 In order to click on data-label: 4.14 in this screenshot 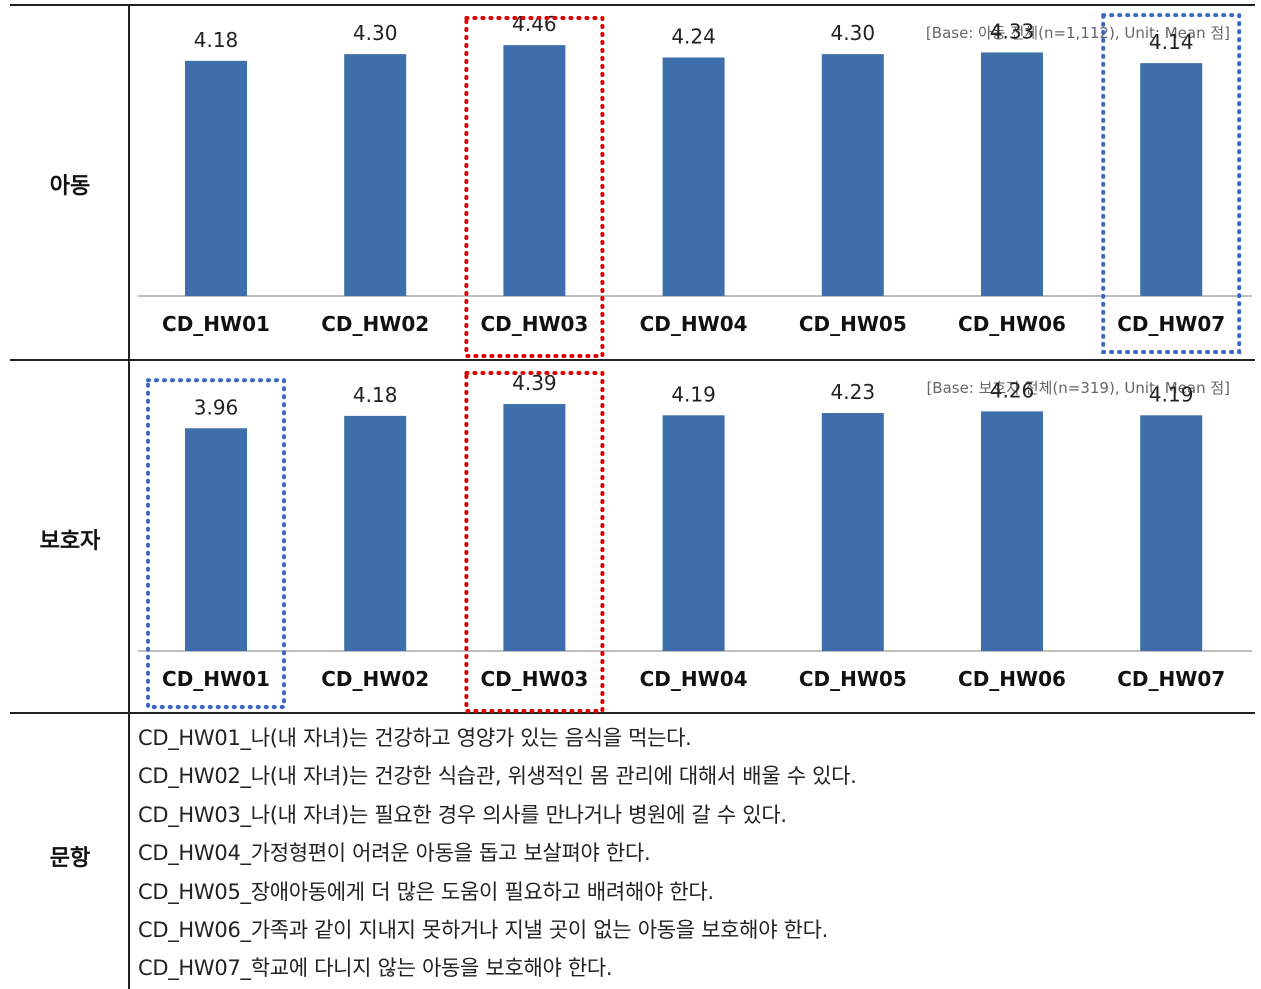, I will do `click(1171, 42)`.